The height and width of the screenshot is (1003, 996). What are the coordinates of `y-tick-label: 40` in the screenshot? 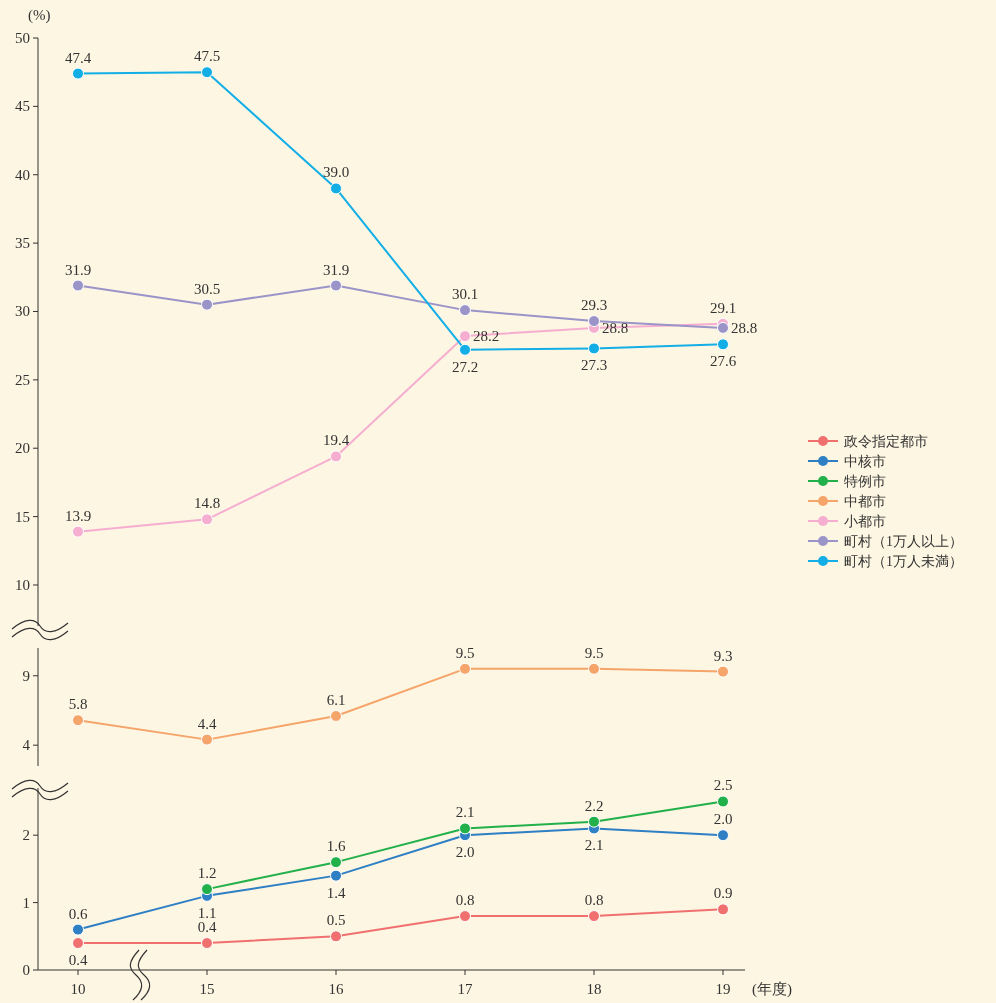 It's located at (22, 174).